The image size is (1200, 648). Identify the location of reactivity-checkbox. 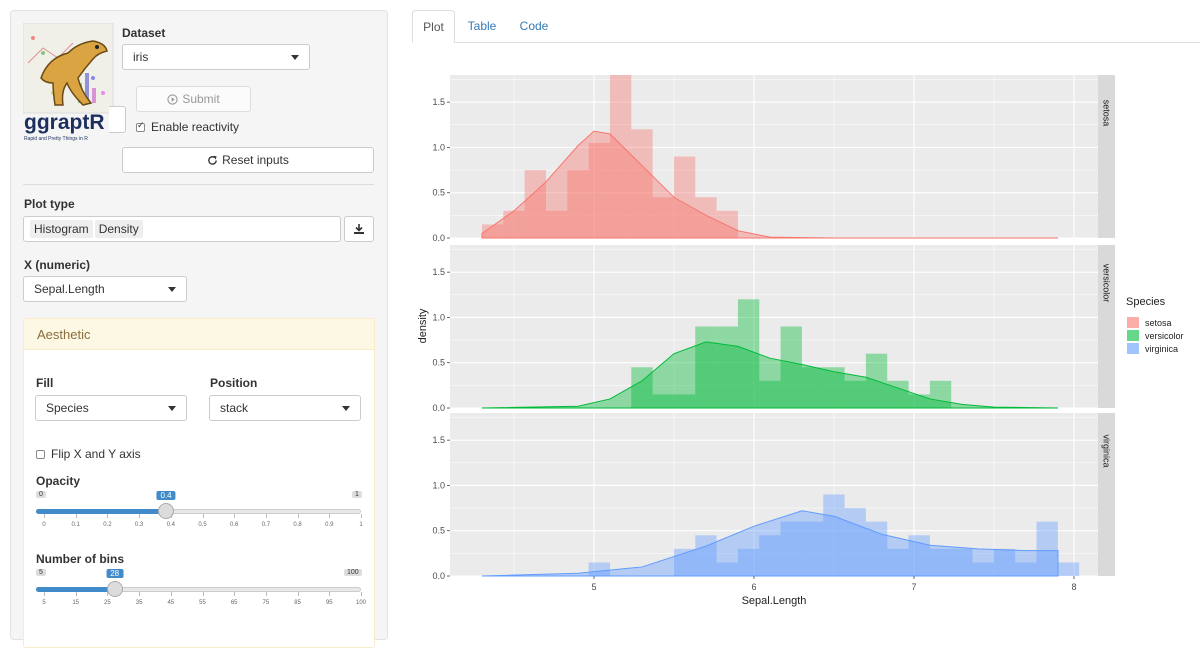
(140, 126).